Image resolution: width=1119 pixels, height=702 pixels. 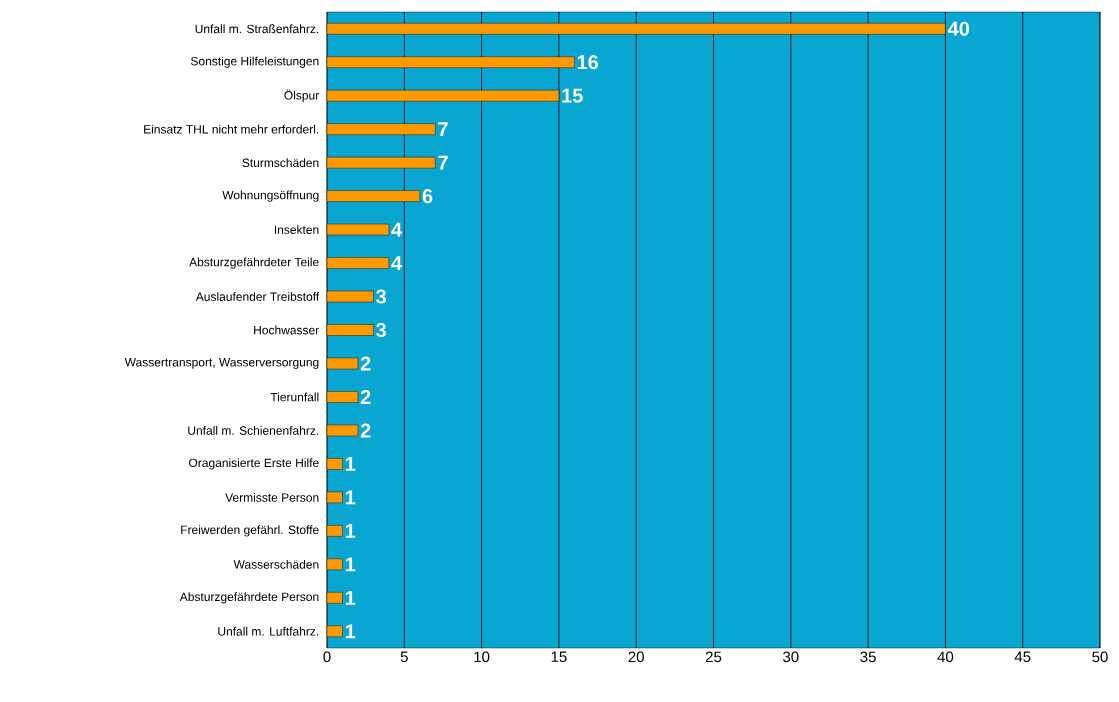 What do you see at coordinates (254, 263) in the screenshot?
I see `y-tick-label: Absturzgefährdeter Teile` at bounding box center [254, 263].